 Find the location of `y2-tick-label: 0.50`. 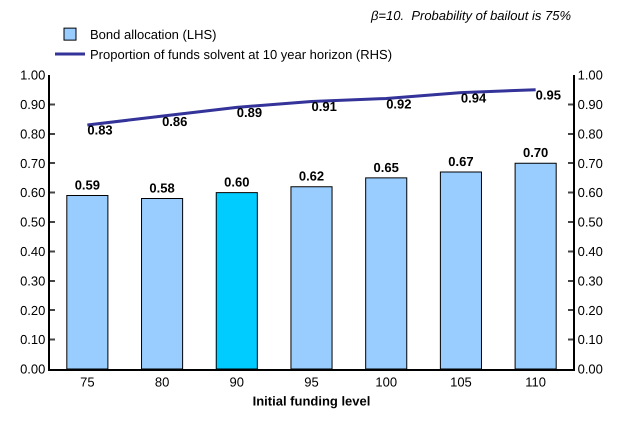

y2-tick-label: 0.50 is located at coordinates (590, 222).